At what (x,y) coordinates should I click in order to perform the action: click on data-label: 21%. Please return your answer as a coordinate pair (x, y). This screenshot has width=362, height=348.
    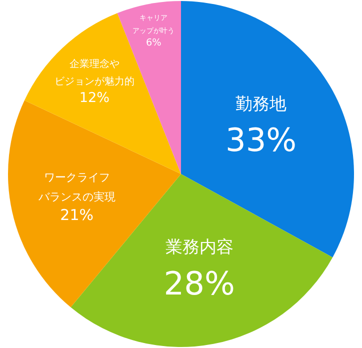
    Looking at the image, I should click on (77, 215).